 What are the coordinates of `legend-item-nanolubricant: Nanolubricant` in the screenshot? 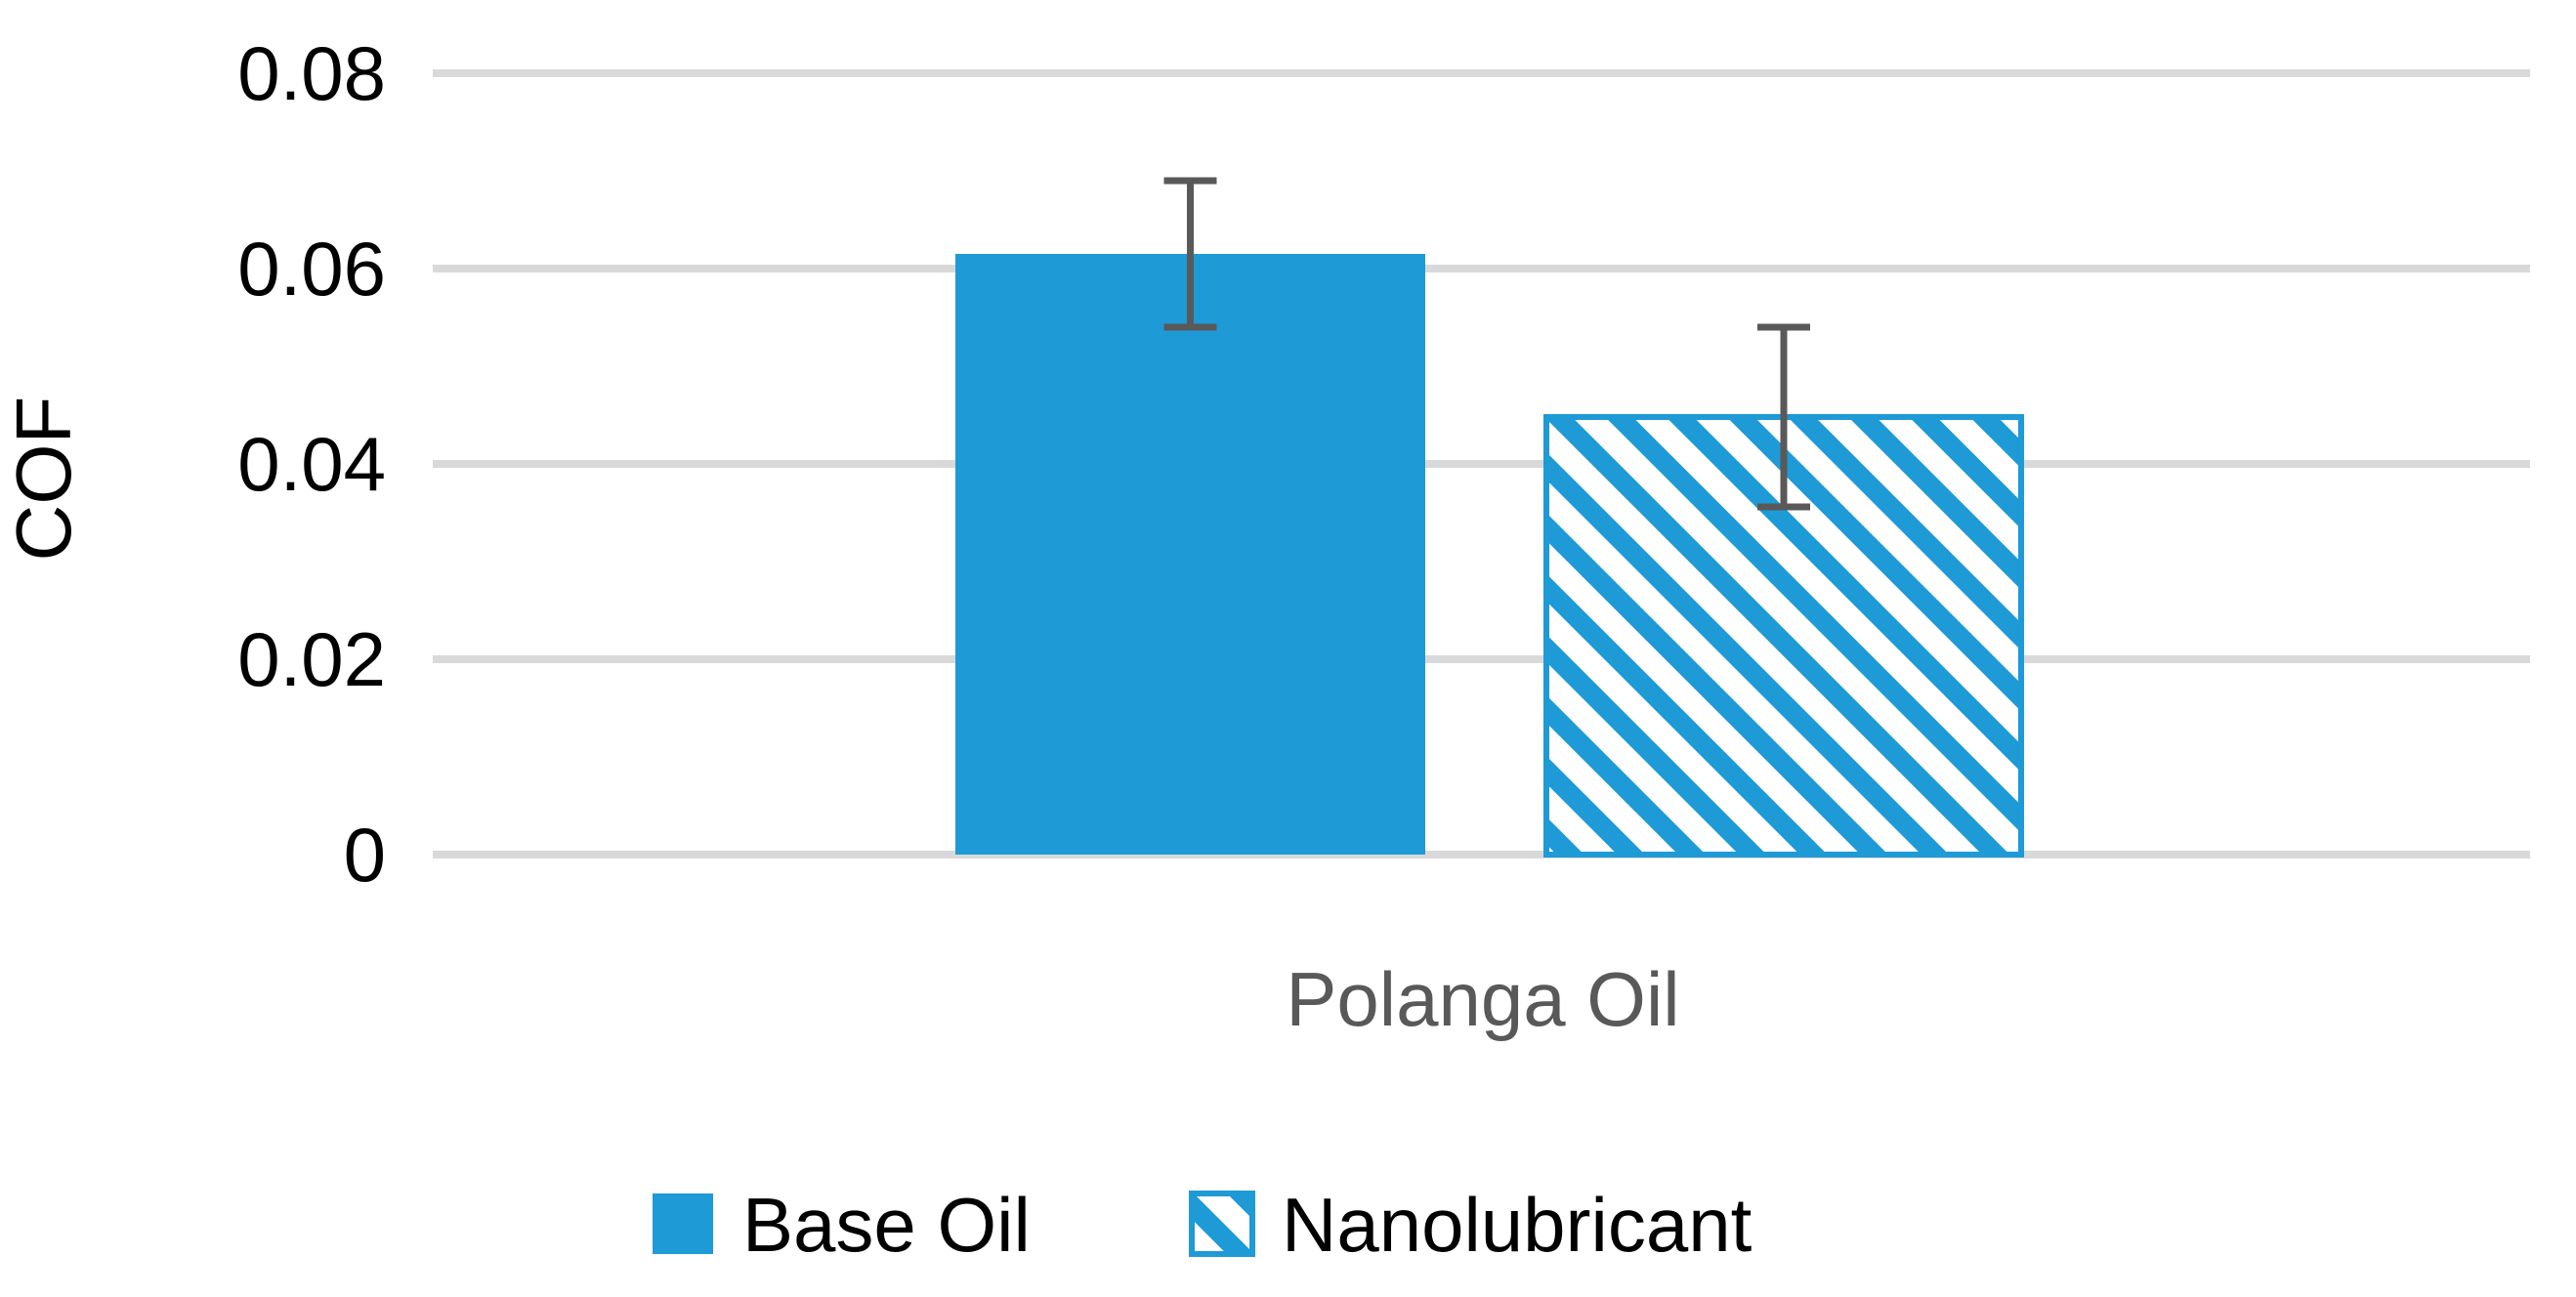 It's located at (1471, 1225).